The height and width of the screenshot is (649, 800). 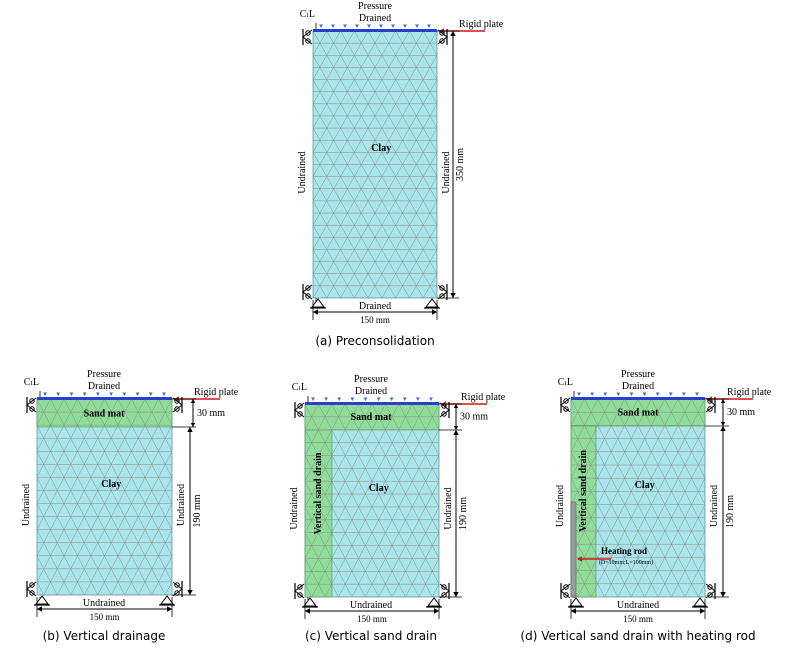 I want to click on sand-drain-region, so click(x=318, y=513).